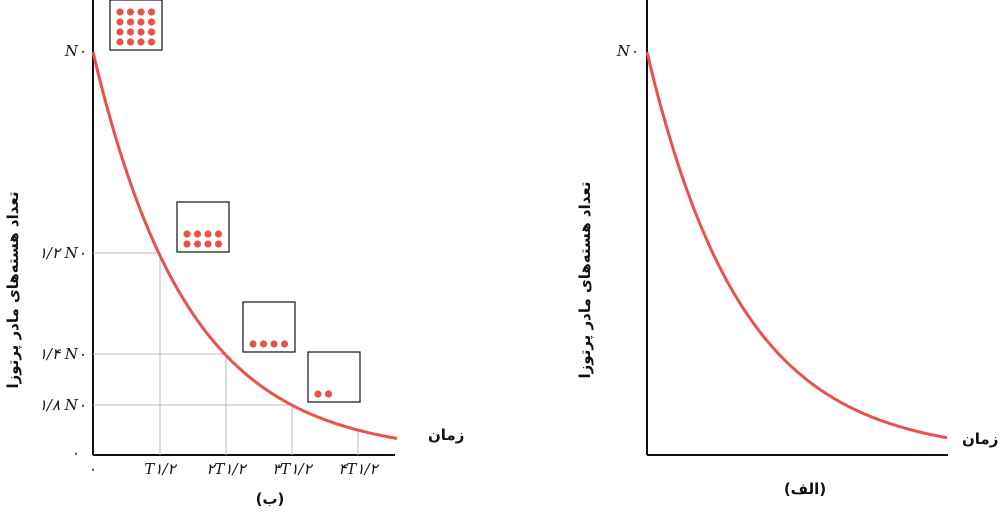 The height and width of the screenshot is (519, 1000). I want to click on y-tick-label: ۰, so click(76, 453).